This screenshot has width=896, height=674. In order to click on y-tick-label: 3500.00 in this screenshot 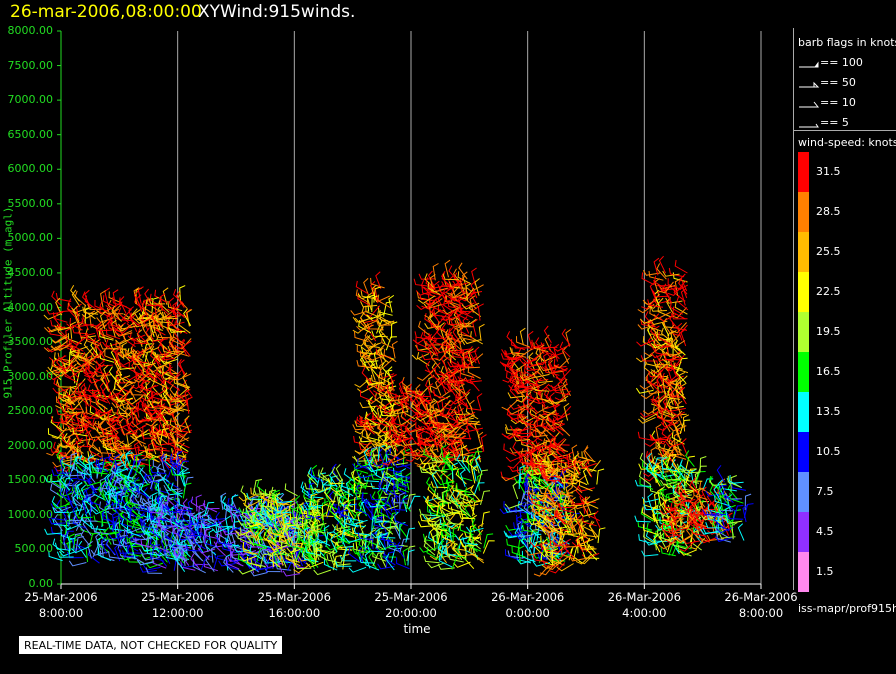, I will do `click(30, 342)`.